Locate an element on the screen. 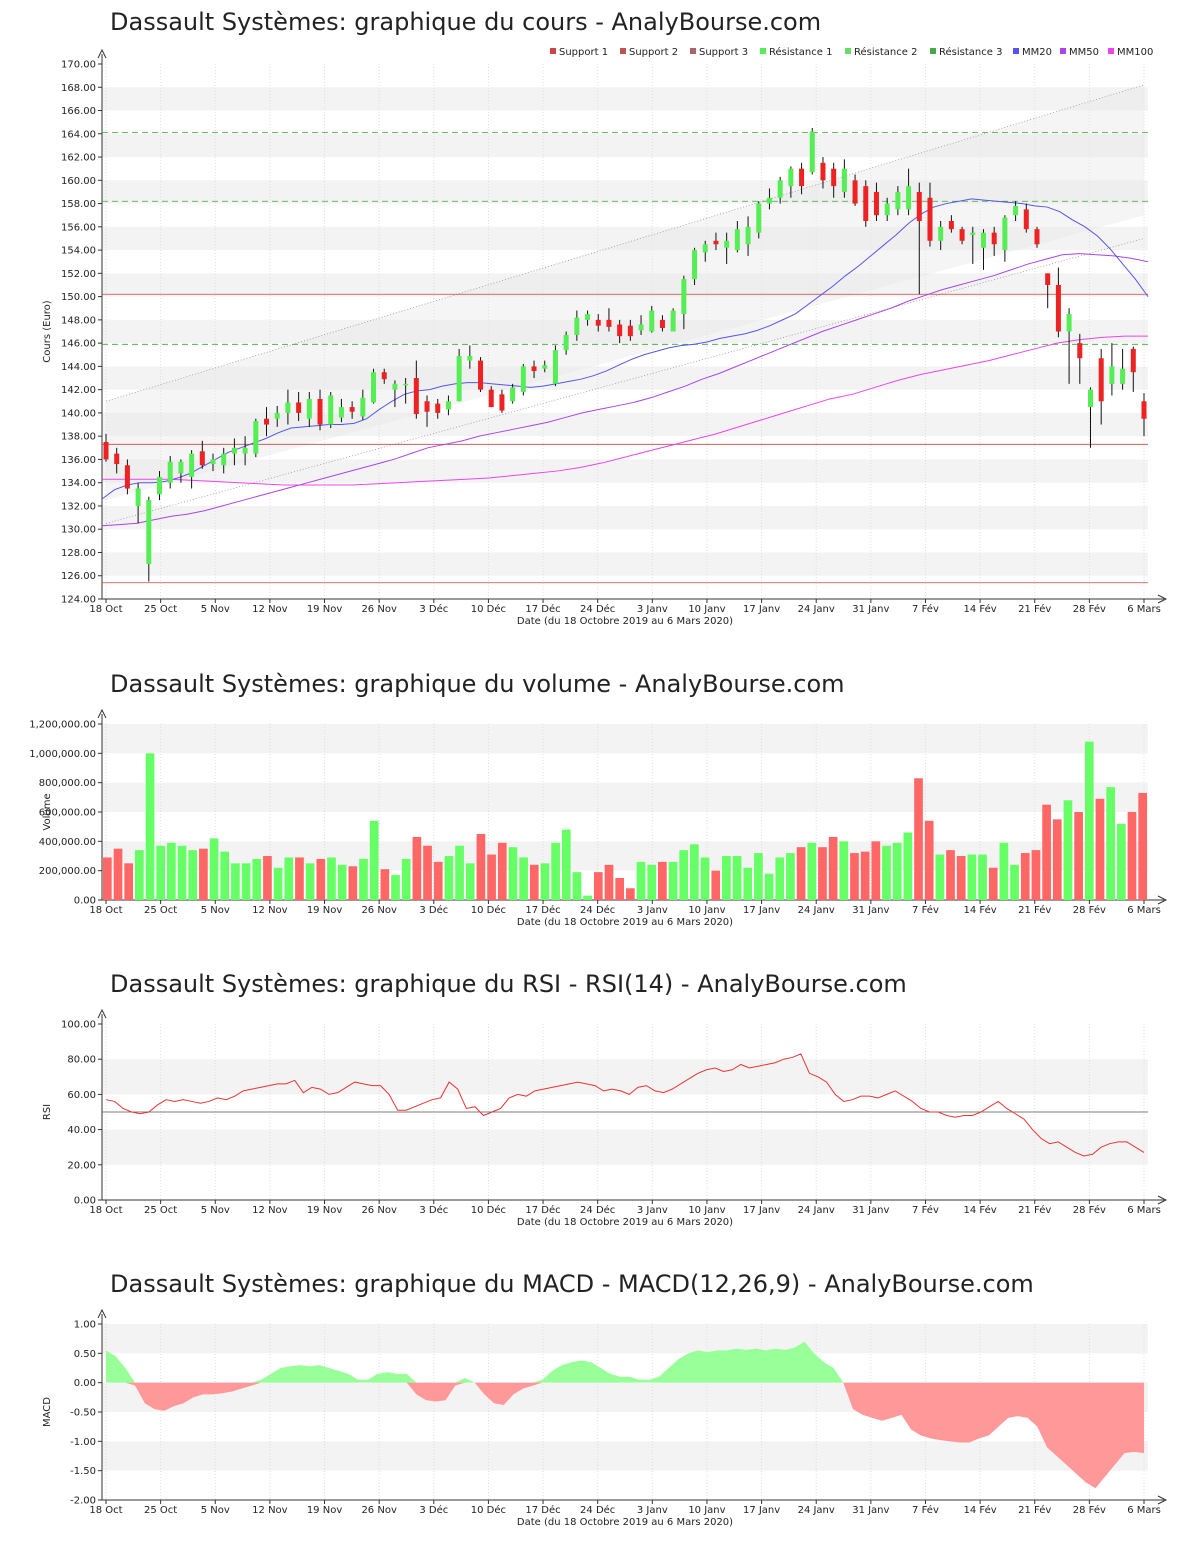 Image resolution: width=1200 pixels, height=1550 pixels. x-tick-label: 26 Nov is located at coordinates (379, 1210).